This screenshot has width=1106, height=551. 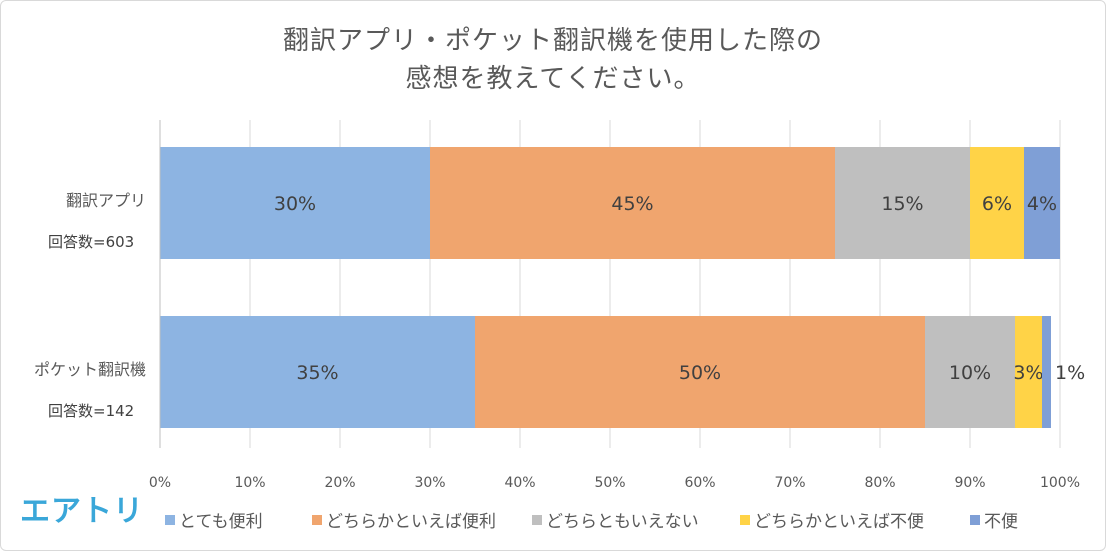 What do you see at coordinates (1070, 373) in the screenshot?
I see `data-label: 1%` at bounding box center [1070, 373].